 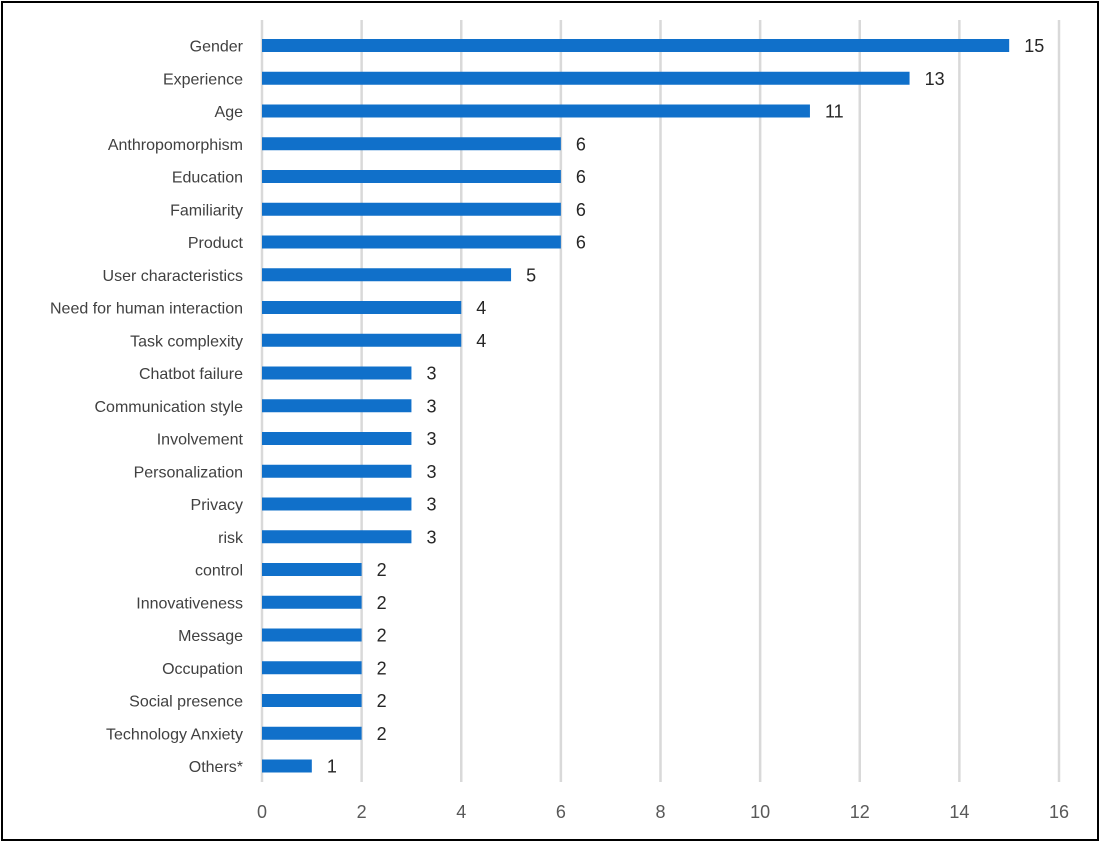 I want to click on x-tick-label: 10, so click(x=760, y=812).